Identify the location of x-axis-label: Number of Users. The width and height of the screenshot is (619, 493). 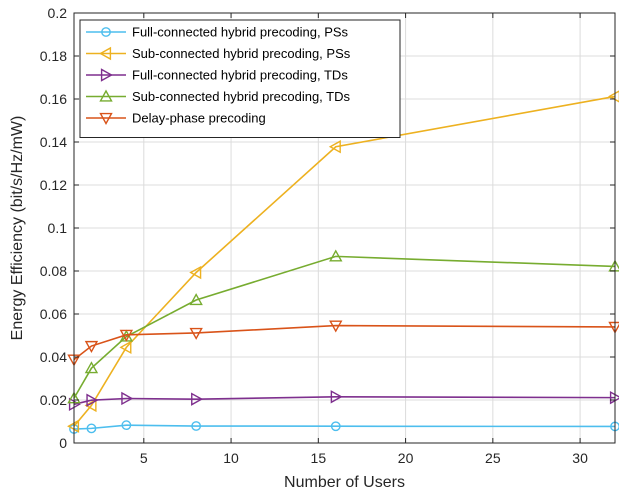
(344, 482).